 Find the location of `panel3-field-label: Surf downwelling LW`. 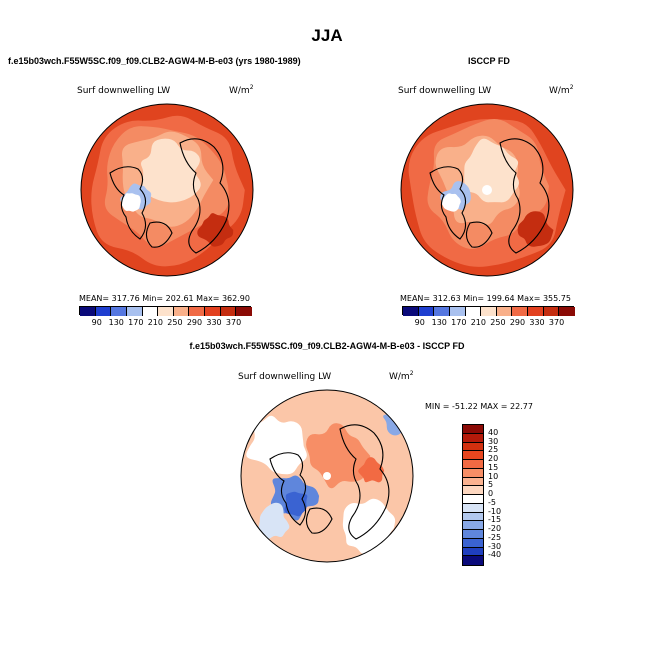

panel3-field-label: Surf downwelling LW is located at coordinates (285, 377).